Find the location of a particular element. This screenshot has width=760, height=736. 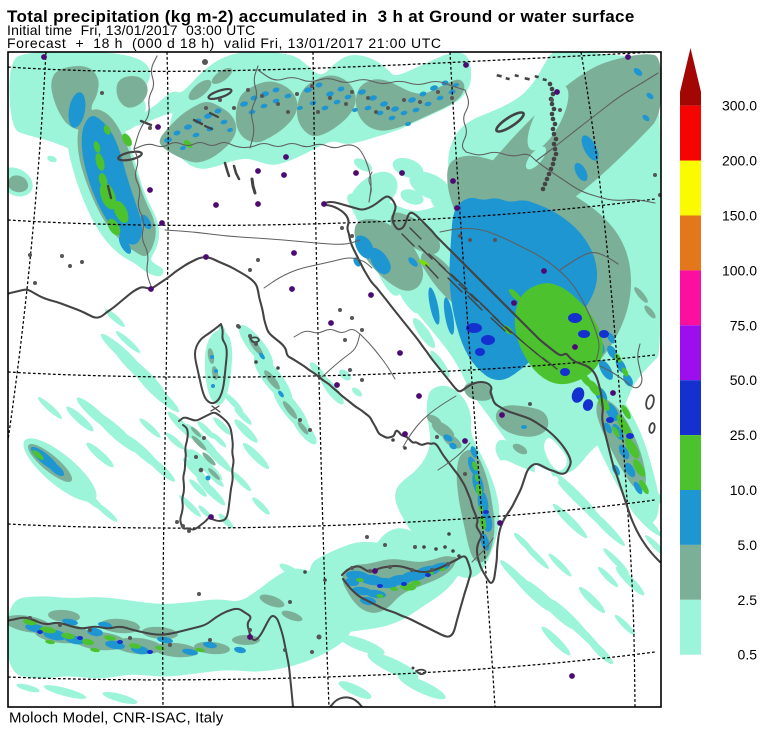

svg-text: 10.0 is located at coordinates (743, 490).